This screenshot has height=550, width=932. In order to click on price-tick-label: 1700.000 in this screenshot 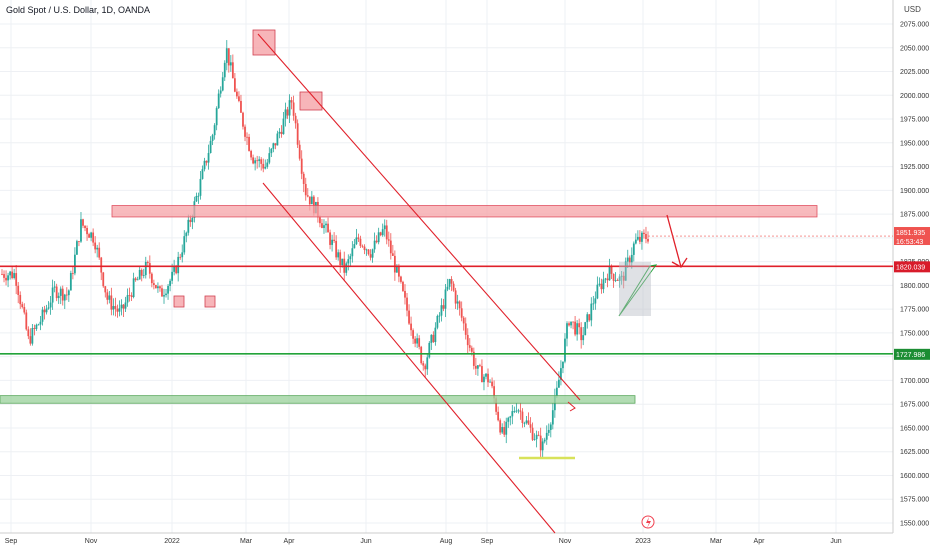, I will do `click(914, 381)`.